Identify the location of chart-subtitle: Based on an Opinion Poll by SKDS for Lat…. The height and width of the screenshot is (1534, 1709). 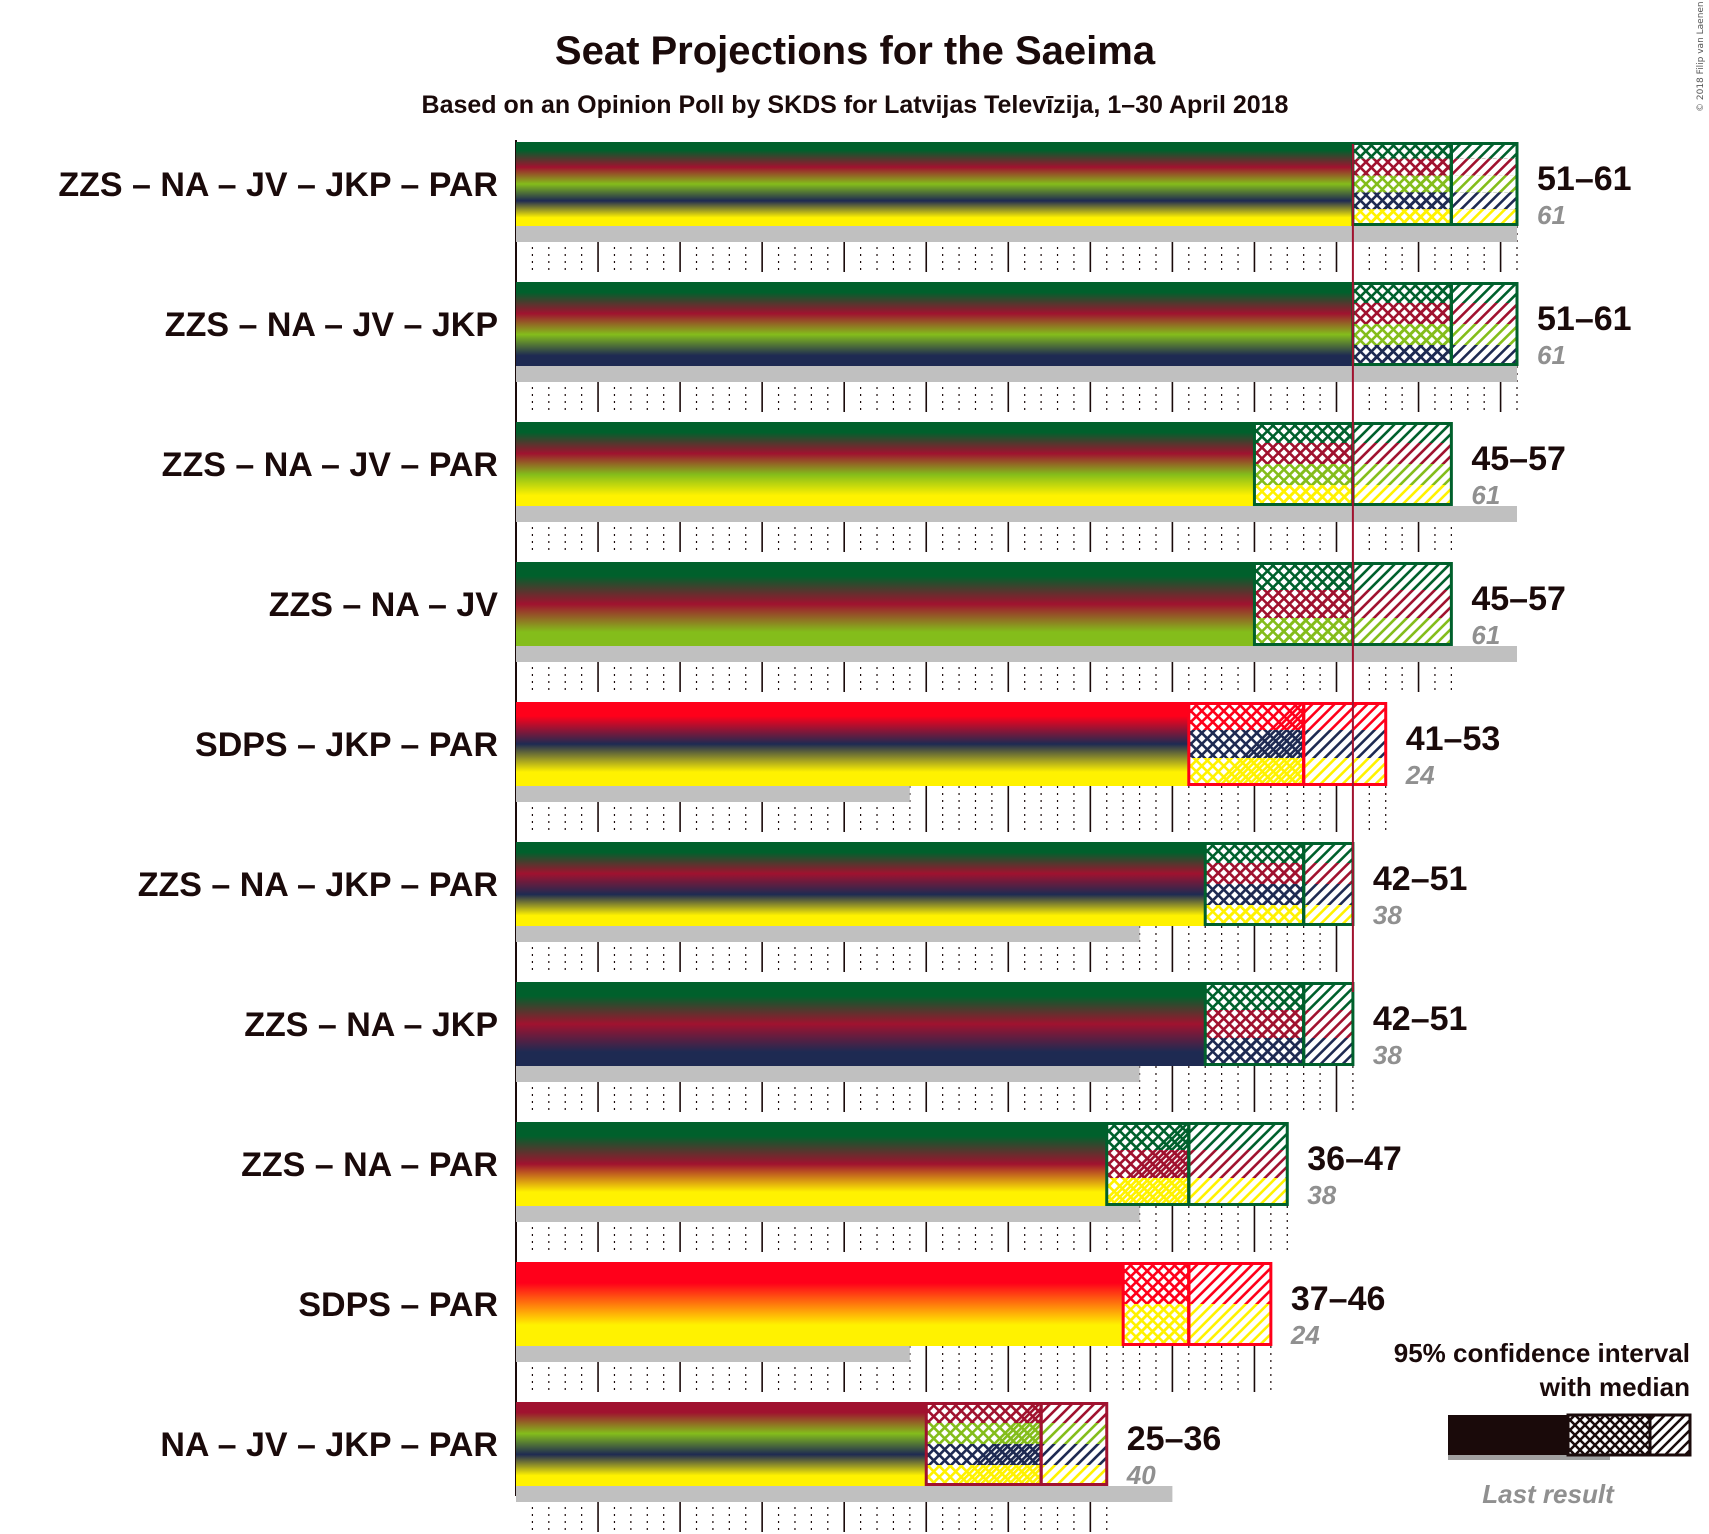
(855, 105).